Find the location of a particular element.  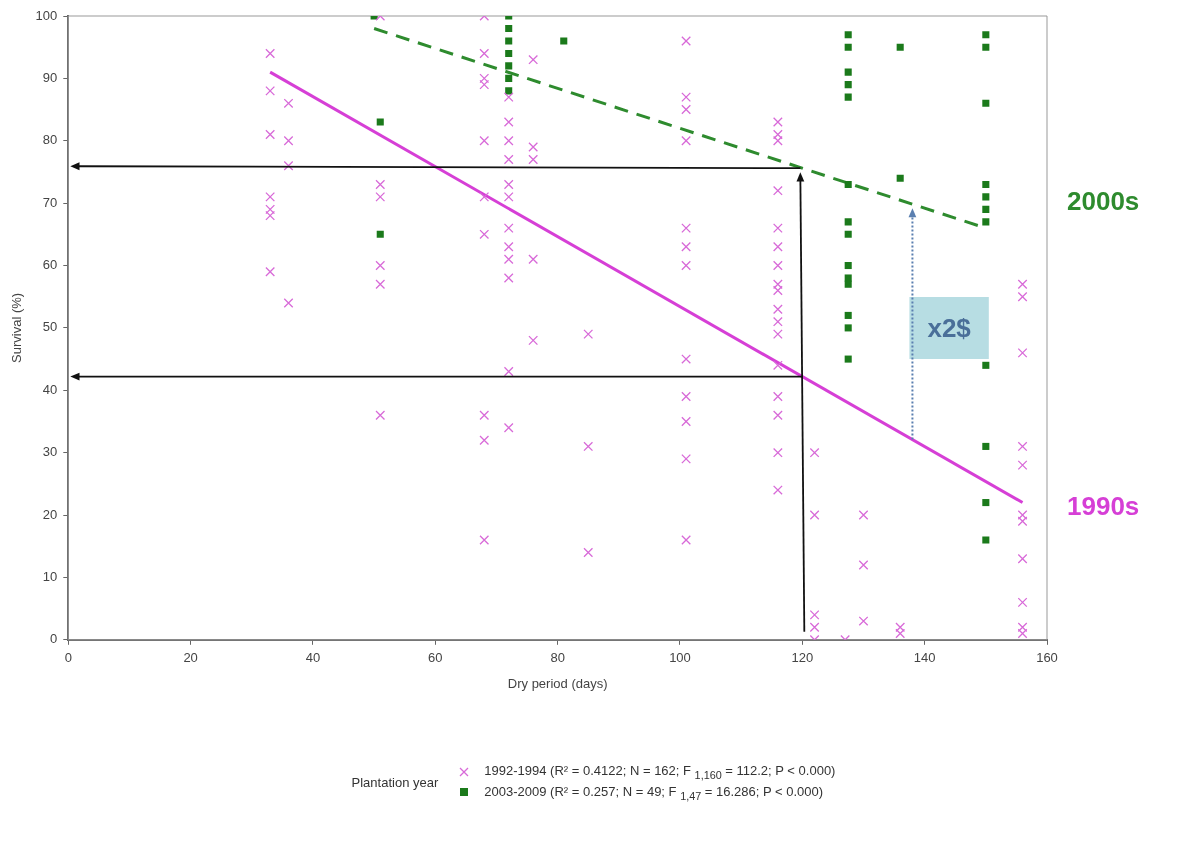

legend-label: 1992-1994 (R² = 0.4122; N = 162; F $_{1,160}$ = 112.2; P < 0.000) is located at coordinates (660, 772).